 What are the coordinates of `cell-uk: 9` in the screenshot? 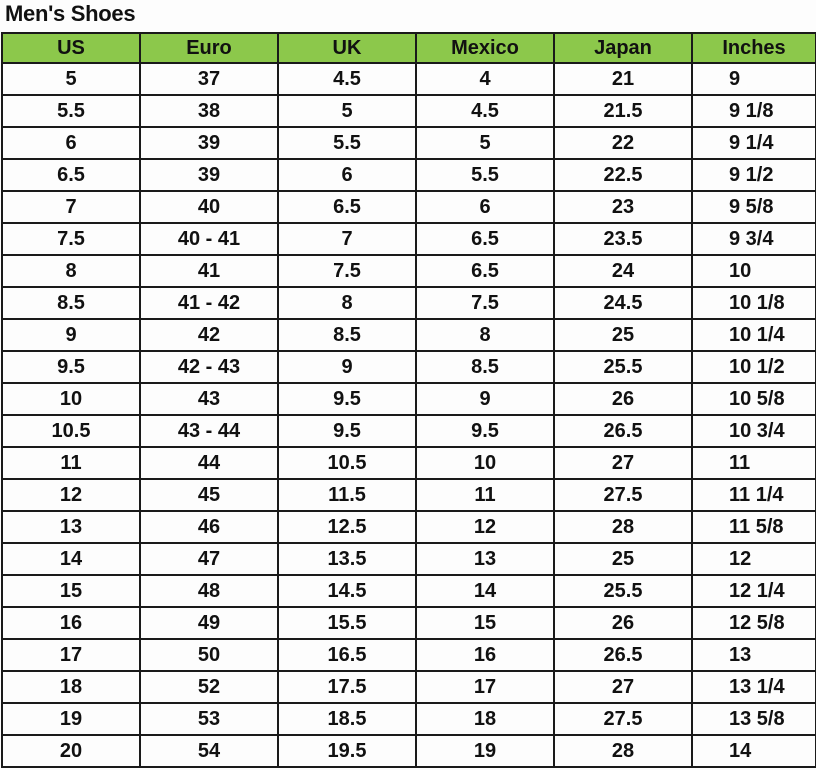 It's located at (347, 367).